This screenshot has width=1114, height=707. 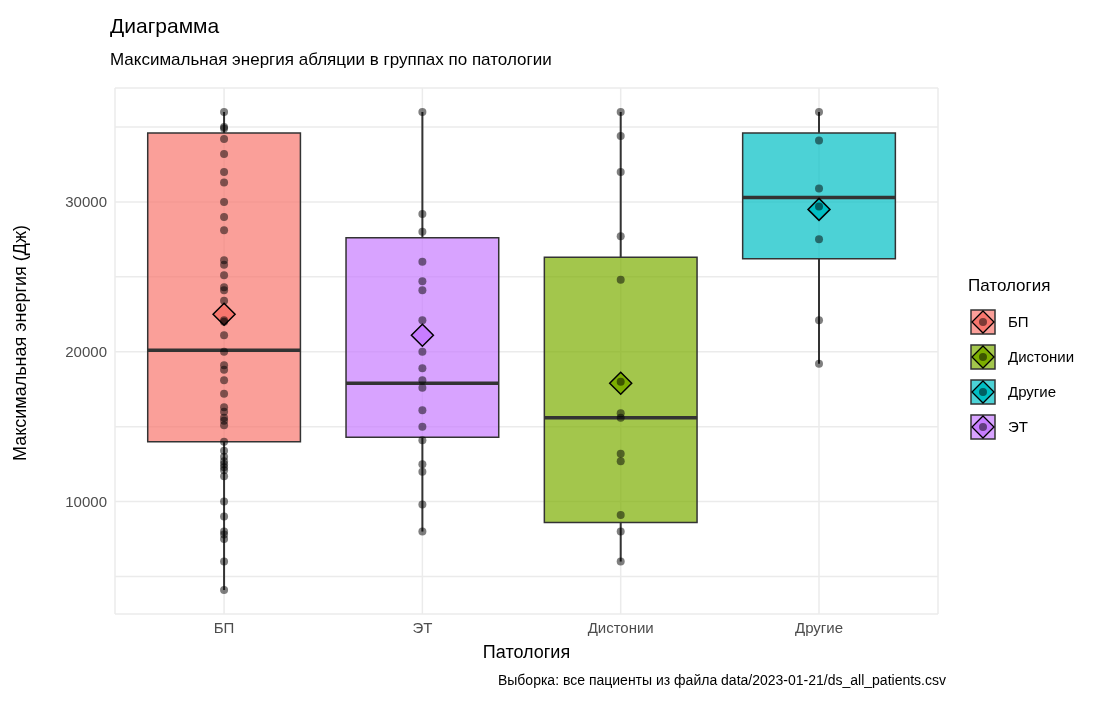 What do you see at coordinates (819, 627) in the screenshot?
I see `x-tick-label: Другие` at bounding box center [819, 627].